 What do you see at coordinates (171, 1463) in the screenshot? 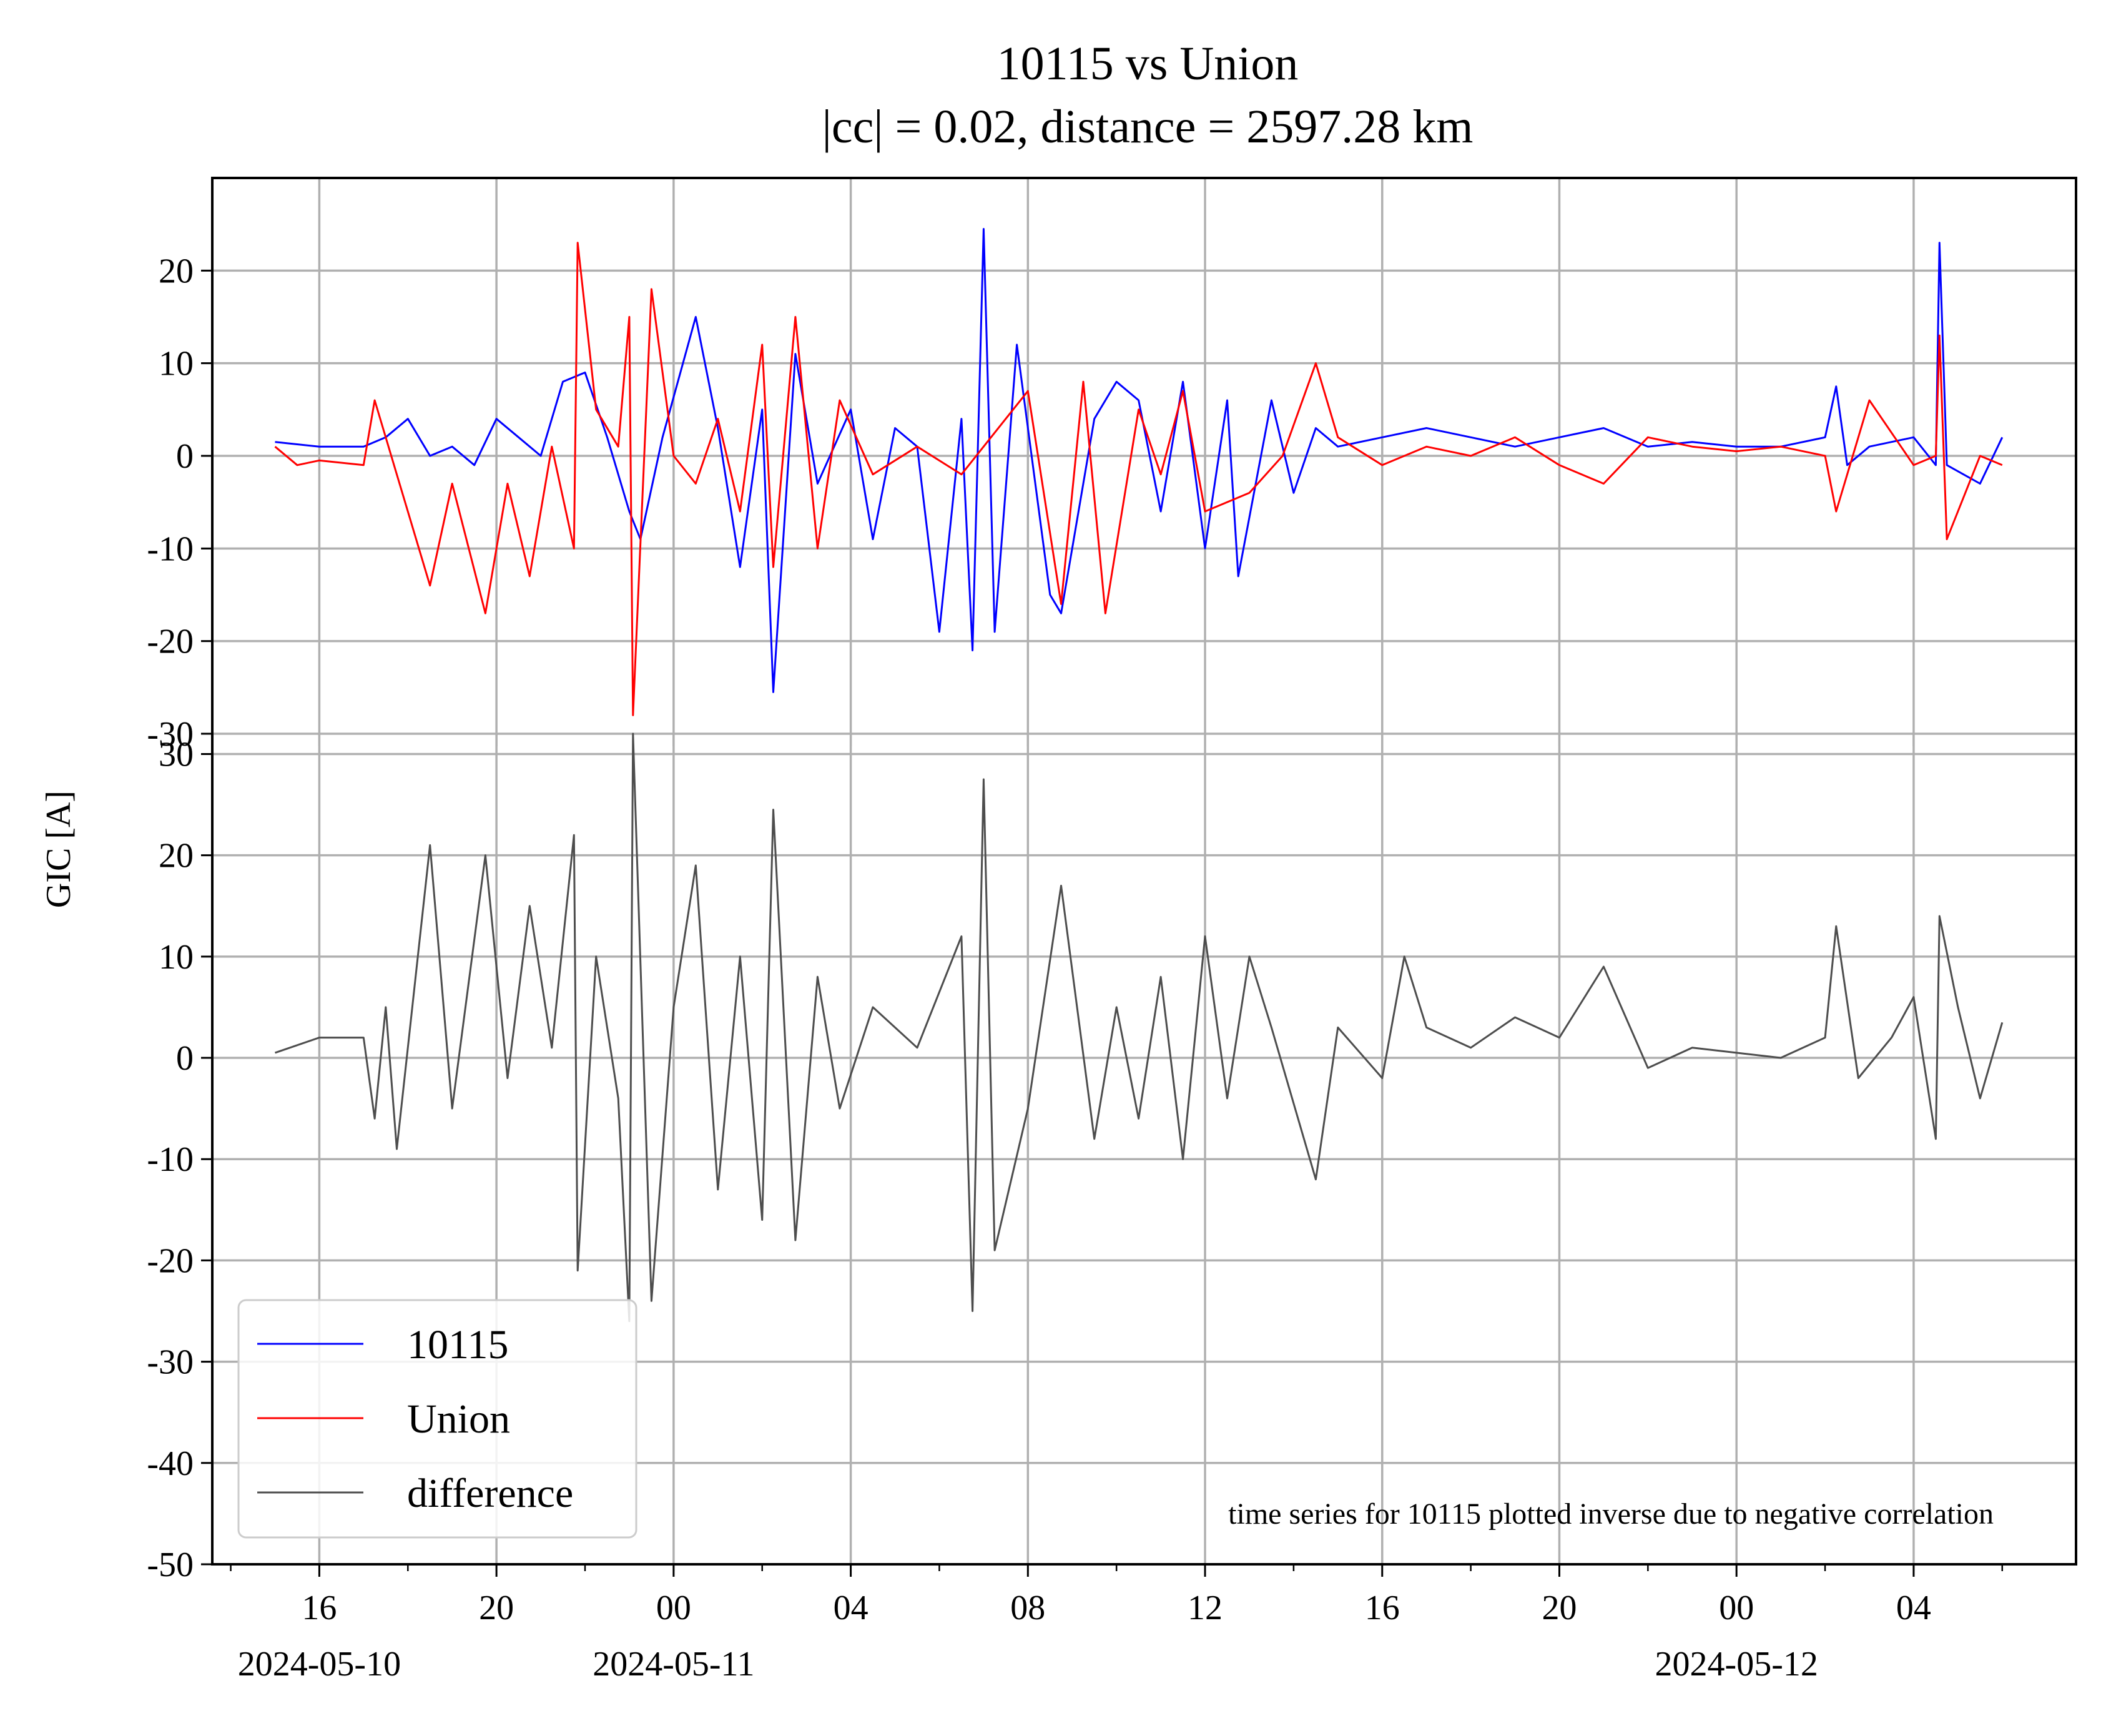
I see `y-tick-label: -40` at bounding box center [171, 1463].